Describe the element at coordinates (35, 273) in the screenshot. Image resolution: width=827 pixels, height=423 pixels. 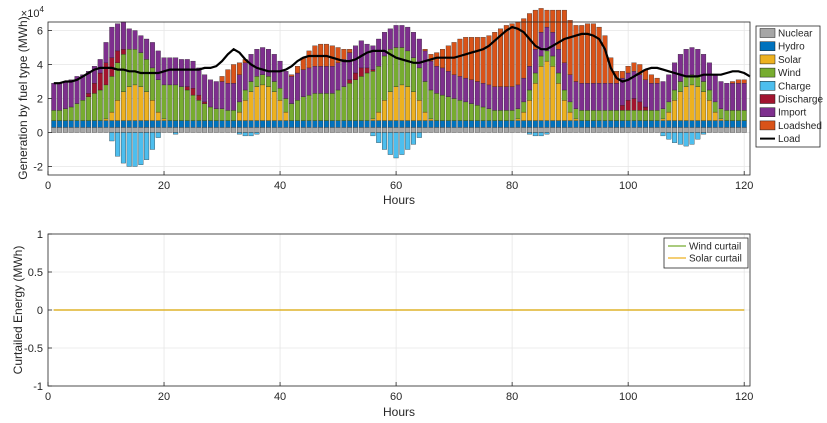
I see `y-tick-label: 0.5` at that location.